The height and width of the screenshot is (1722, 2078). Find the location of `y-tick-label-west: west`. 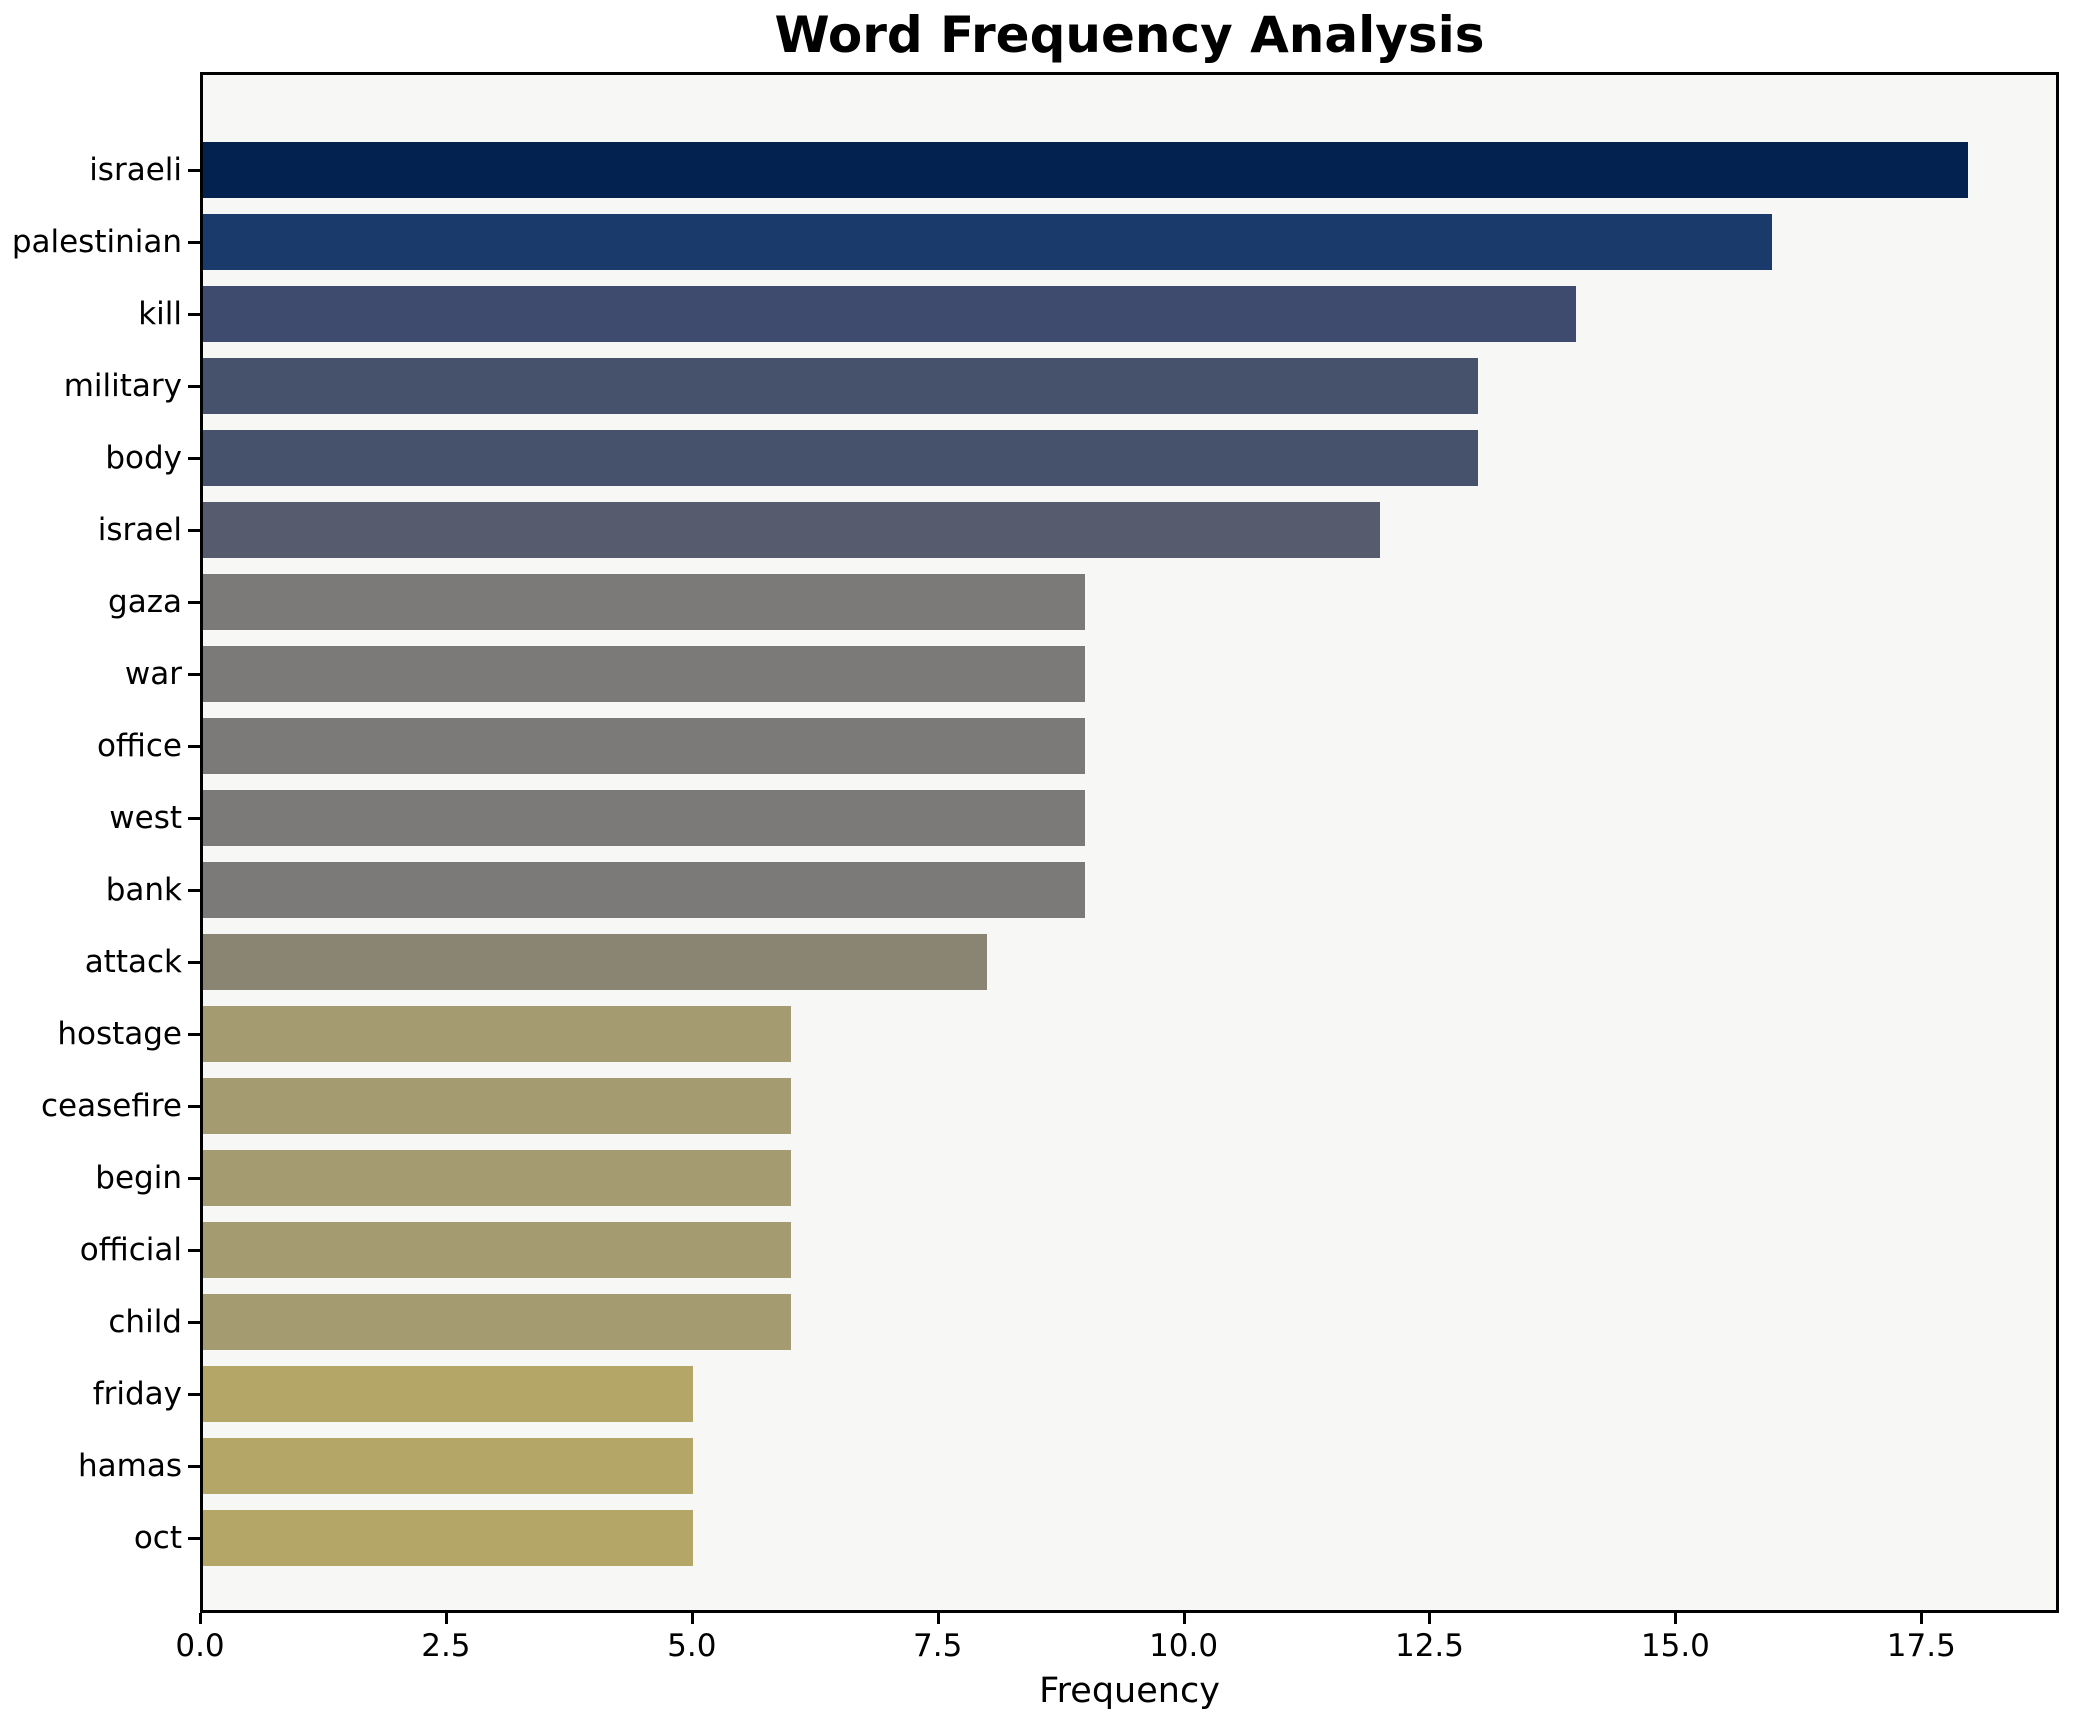

y-tick-label-west: west is located at coordinates (145, 818).